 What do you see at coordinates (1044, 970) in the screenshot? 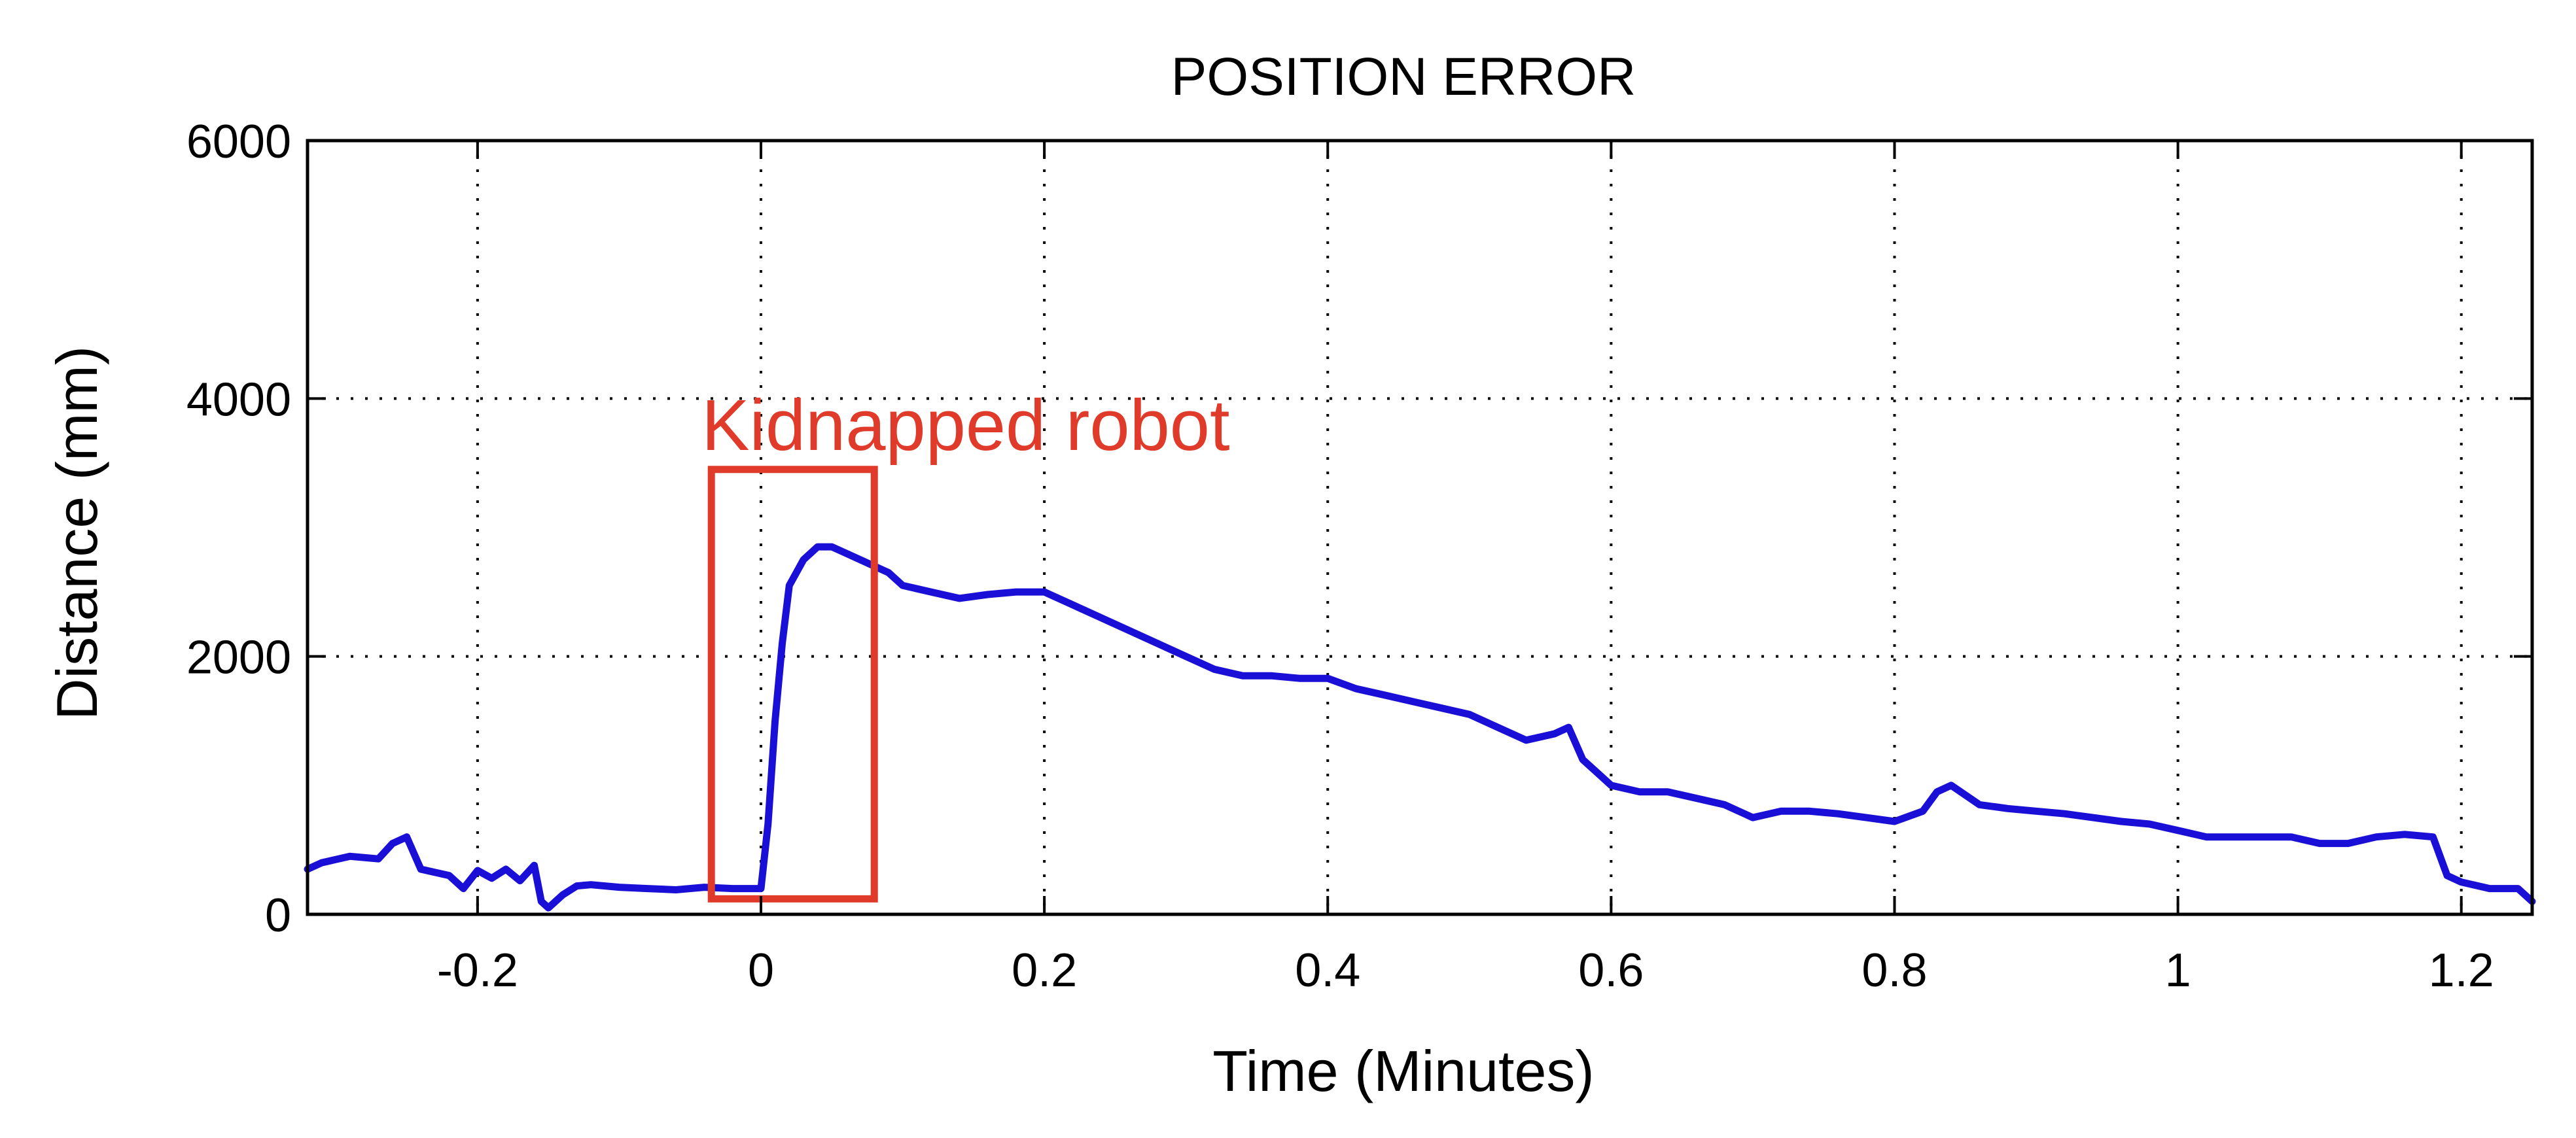
I see `x-tick-label: 0.2` at bounding box center [1044, 970].